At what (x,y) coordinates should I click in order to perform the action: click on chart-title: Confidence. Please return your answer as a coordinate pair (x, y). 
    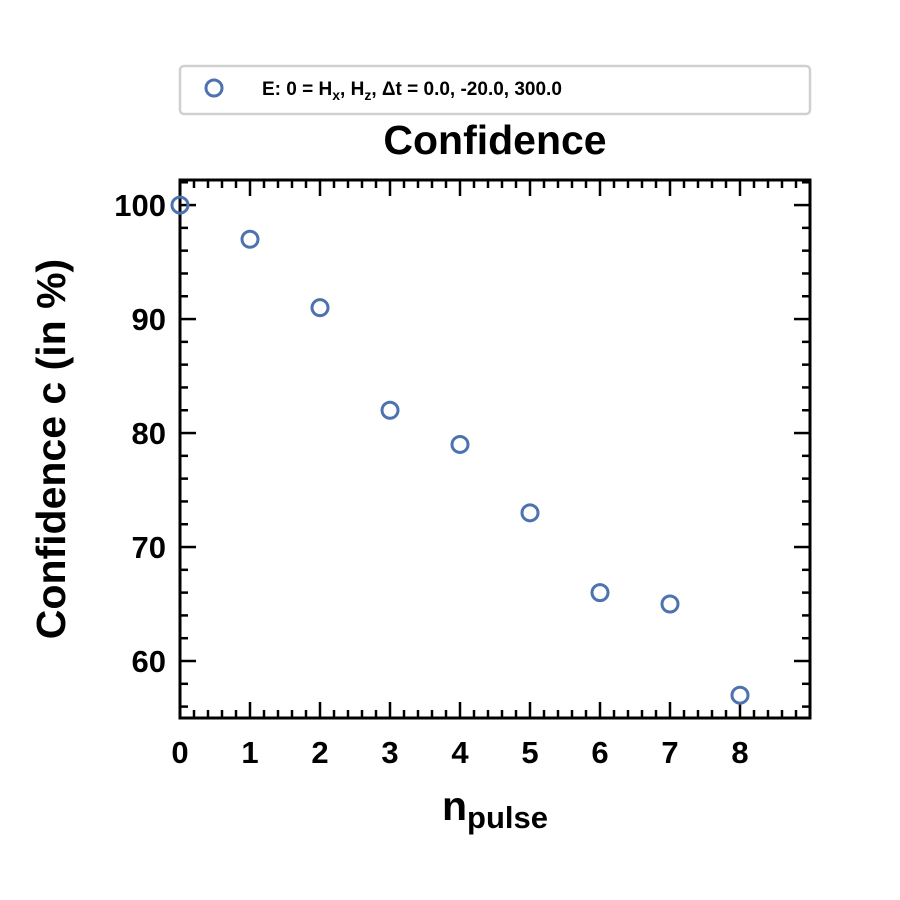
    Looking at the image, I should click on (494, 140).